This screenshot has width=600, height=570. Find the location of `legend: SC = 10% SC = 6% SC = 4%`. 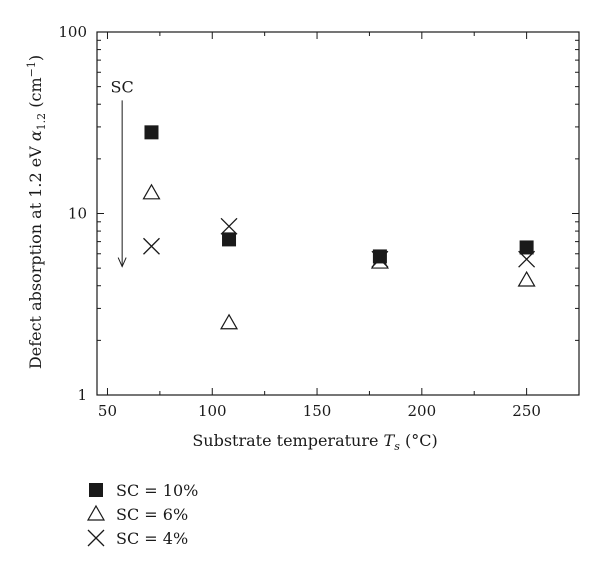

legend: SC = 10% SC = 6% SC = 4% is located at coordinates (142, 514).